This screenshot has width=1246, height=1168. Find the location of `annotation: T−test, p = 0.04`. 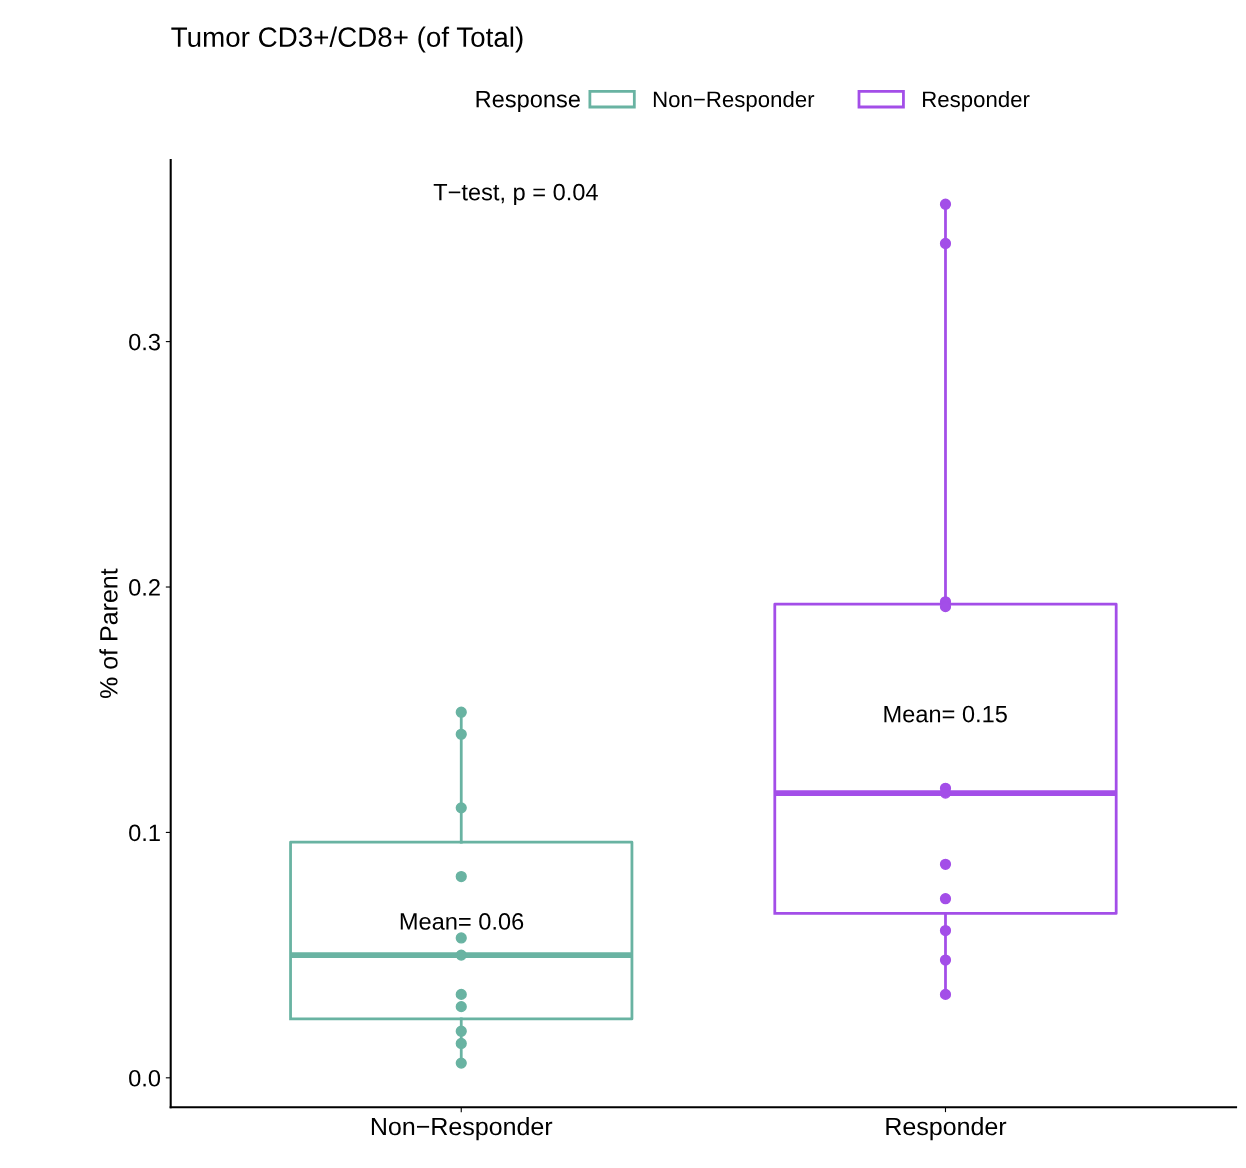

annotation: T−test, p = 0.04 is located at coordinates (515, 194).